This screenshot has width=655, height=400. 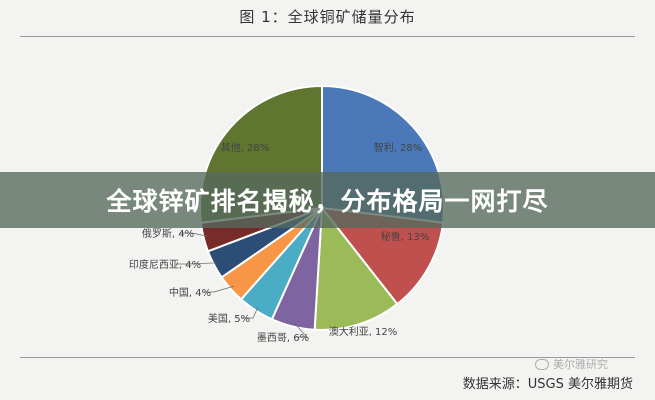 I want to click on slice-label-6: 中国, 4%, so click(x=190, y=292).